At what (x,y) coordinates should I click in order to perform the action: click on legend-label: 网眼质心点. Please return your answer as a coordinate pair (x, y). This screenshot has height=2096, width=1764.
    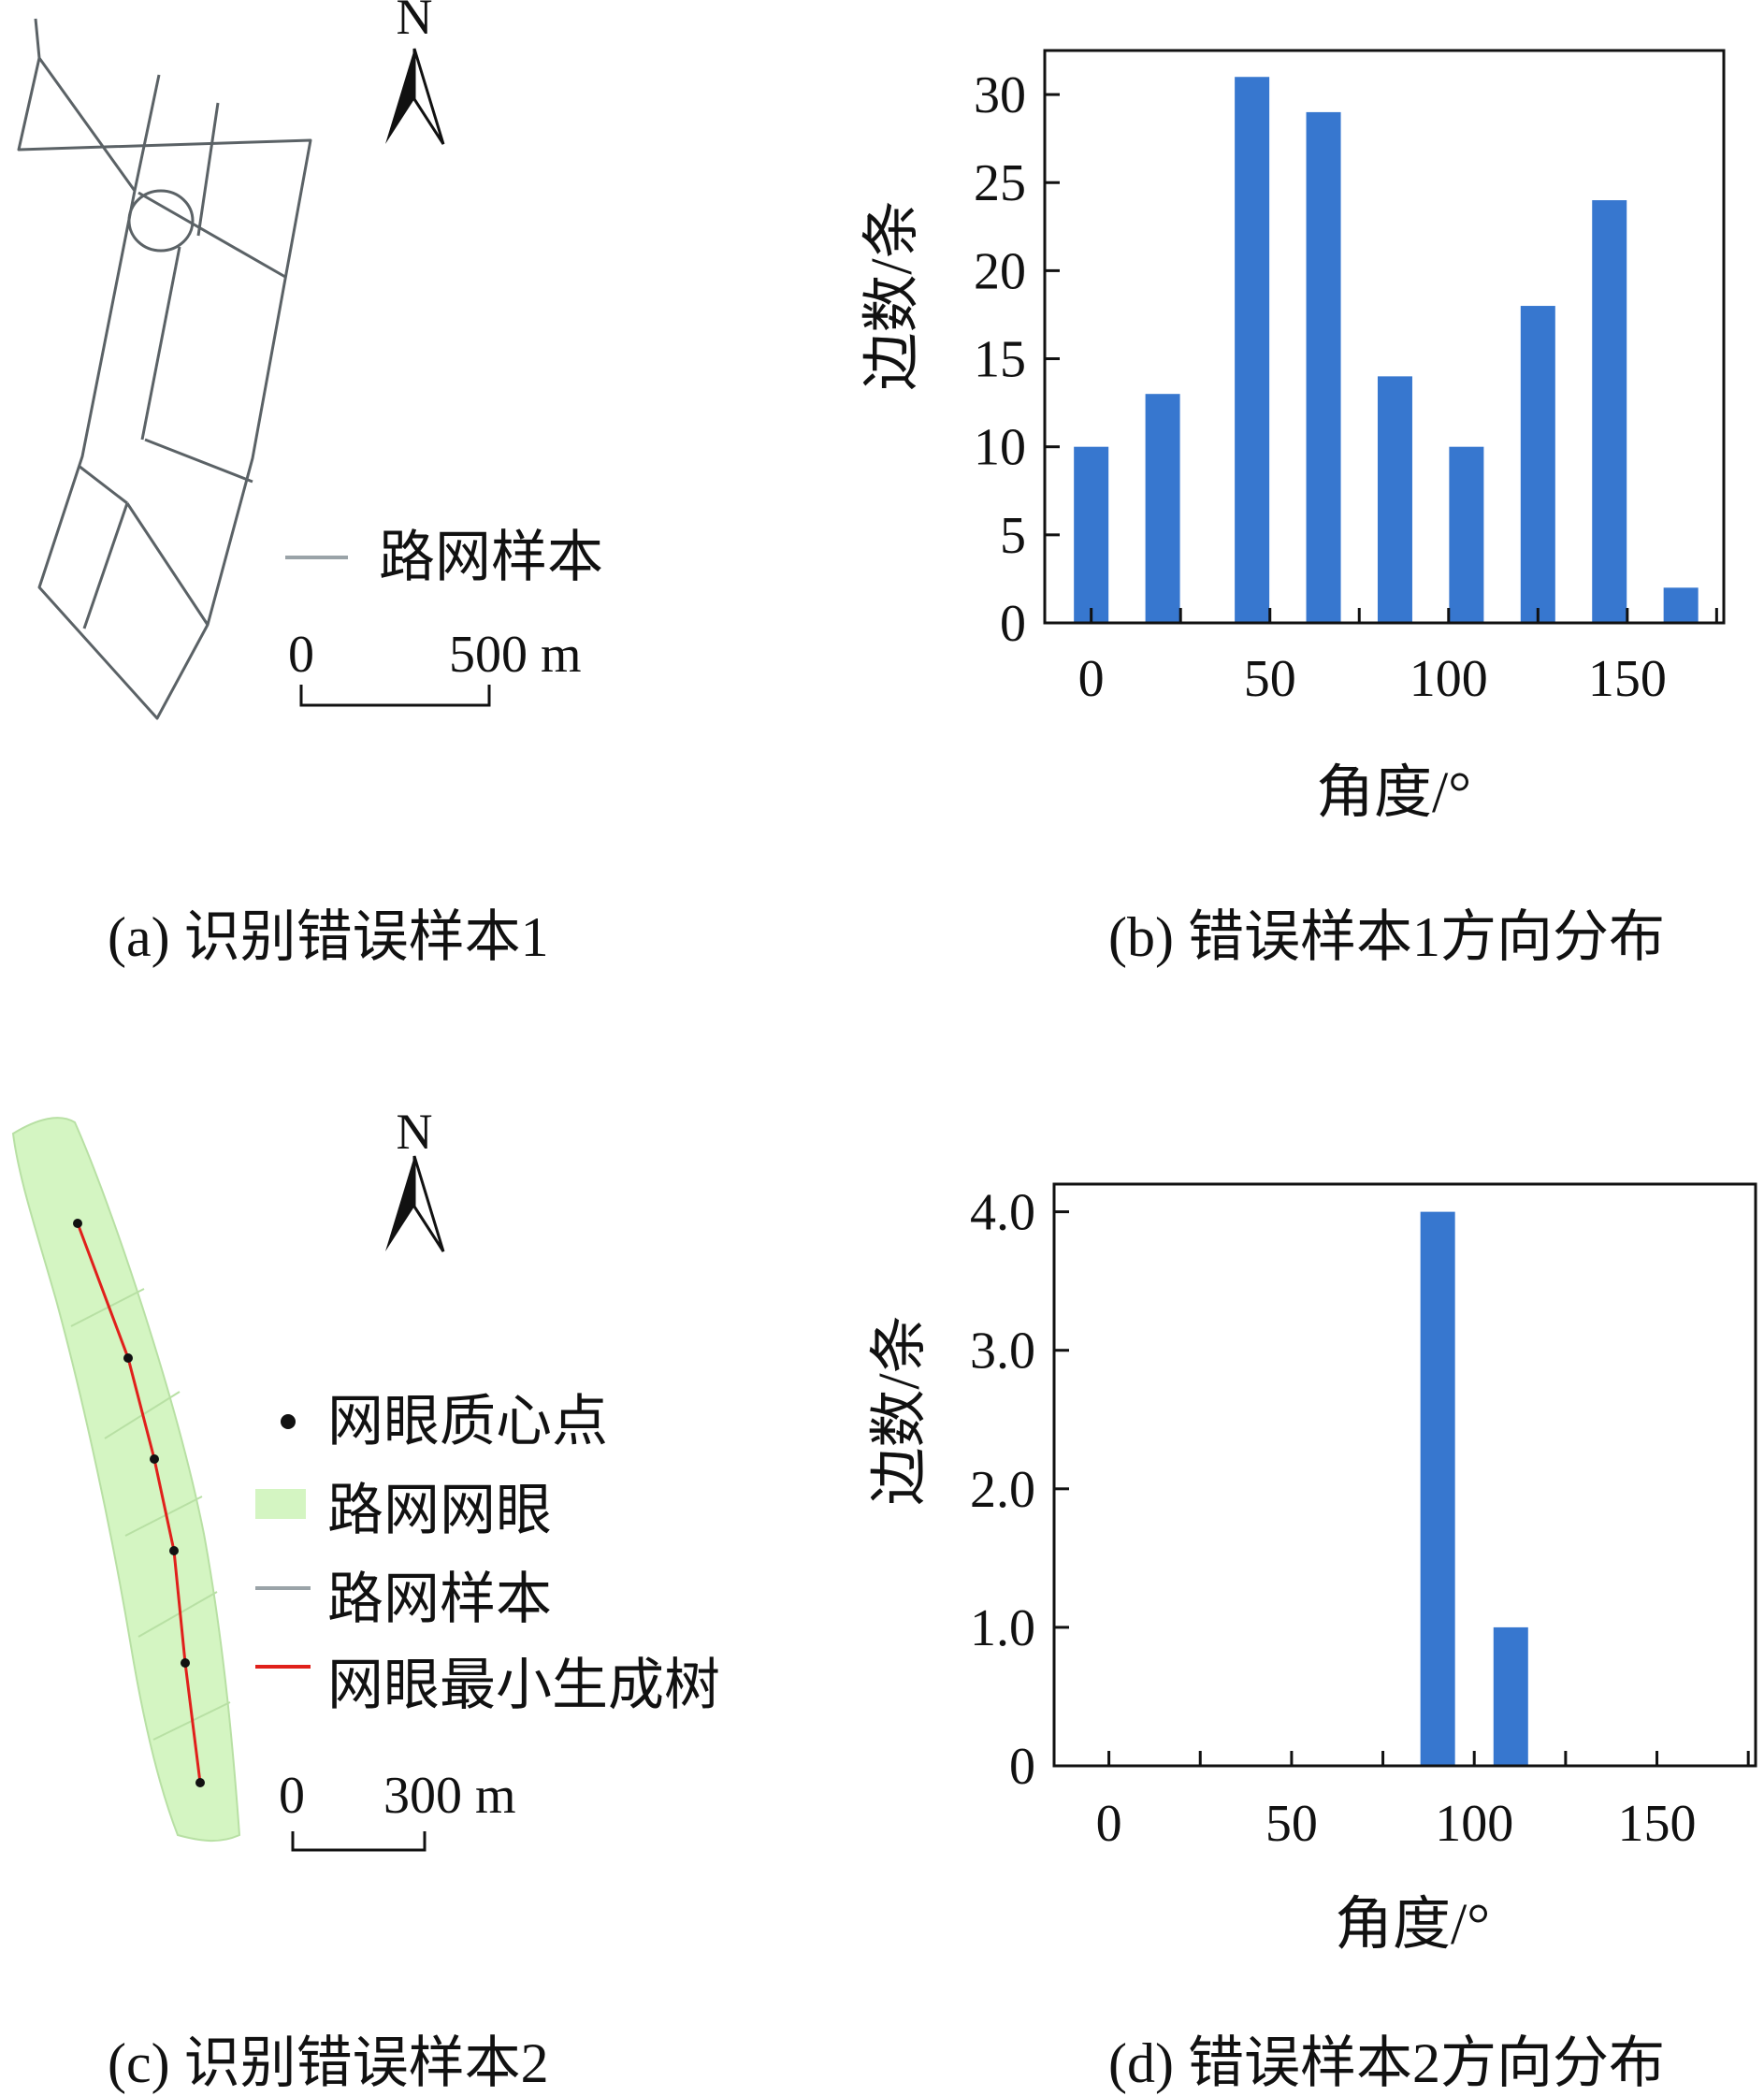
    Looking at the image, I should click on (467, 1422).